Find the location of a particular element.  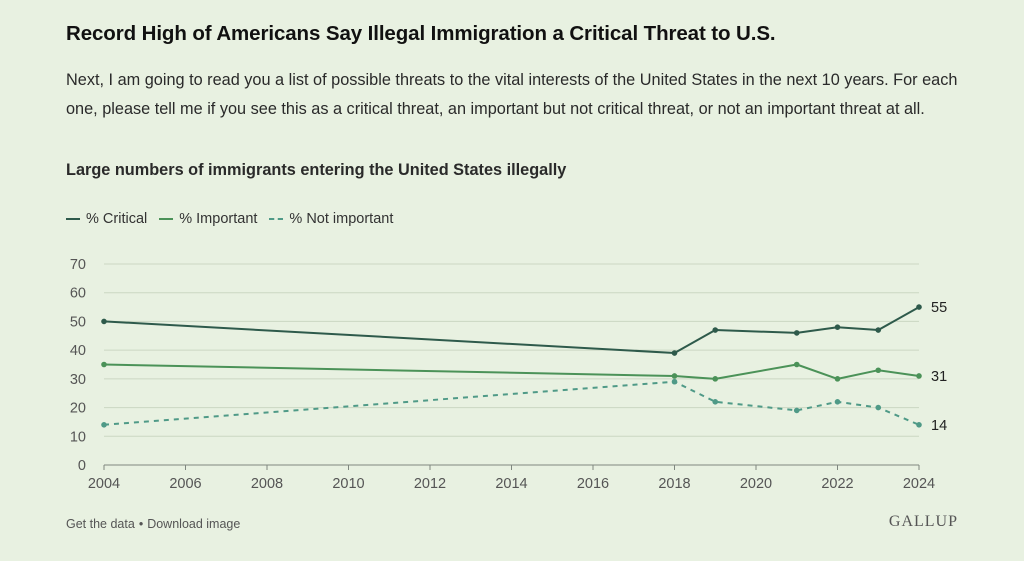

y-tick-label-70: 70 is located at coordinates (78, 265).